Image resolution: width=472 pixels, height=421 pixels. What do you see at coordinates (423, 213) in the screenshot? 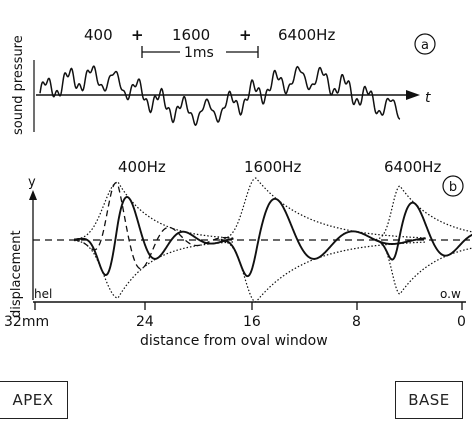
I see `wave-6400hz-envelope-upper` at bounding box center [423, 213].